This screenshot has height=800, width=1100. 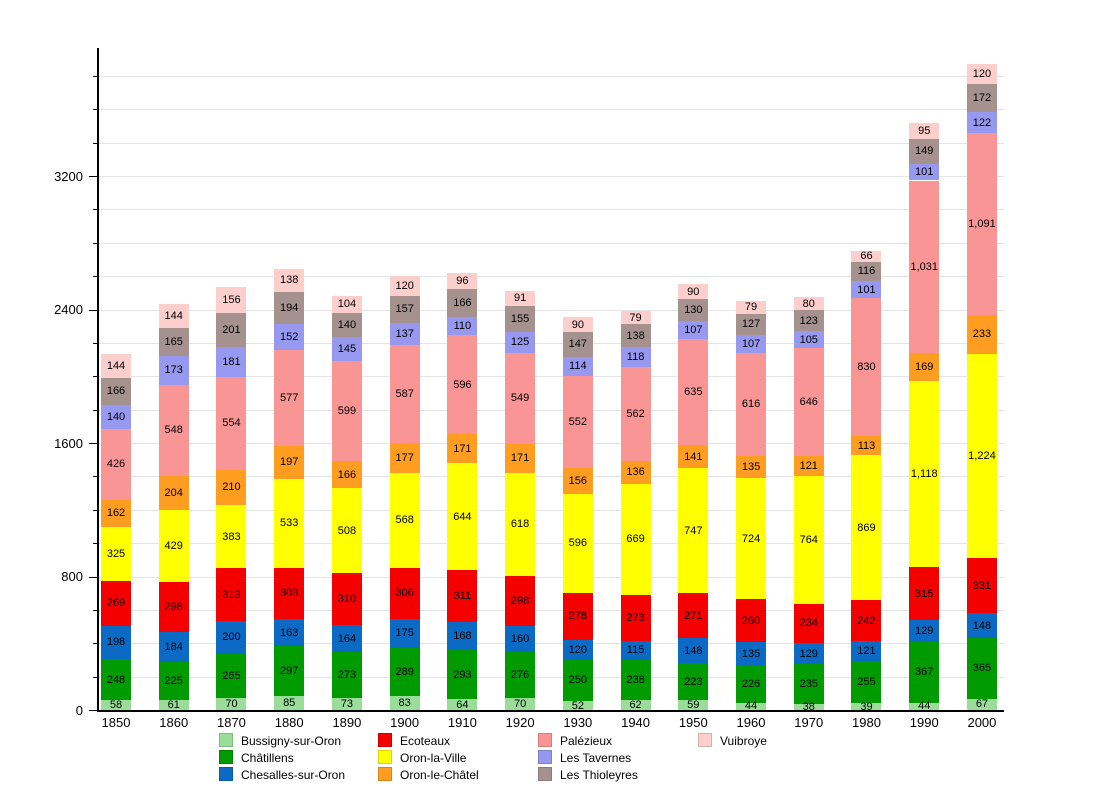 I want to click on segment-value-label: 616, so click(x=751, y=404).